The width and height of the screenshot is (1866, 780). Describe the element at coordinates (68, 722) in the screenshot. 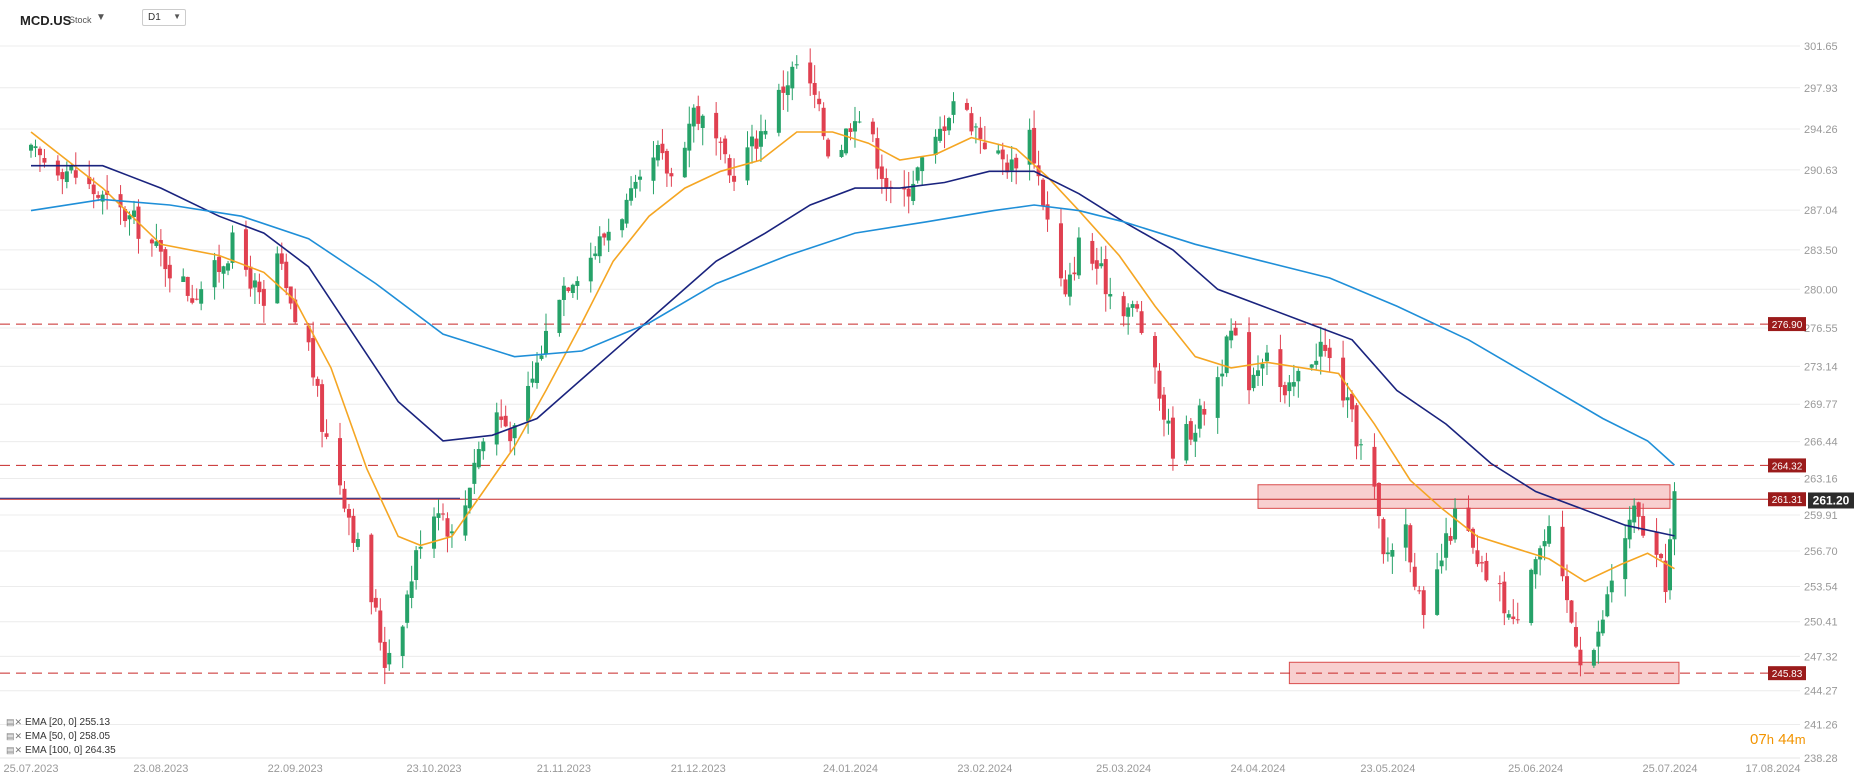

I see `legend-ema-20-label: EMA [20, 0] 255.13` at that location.